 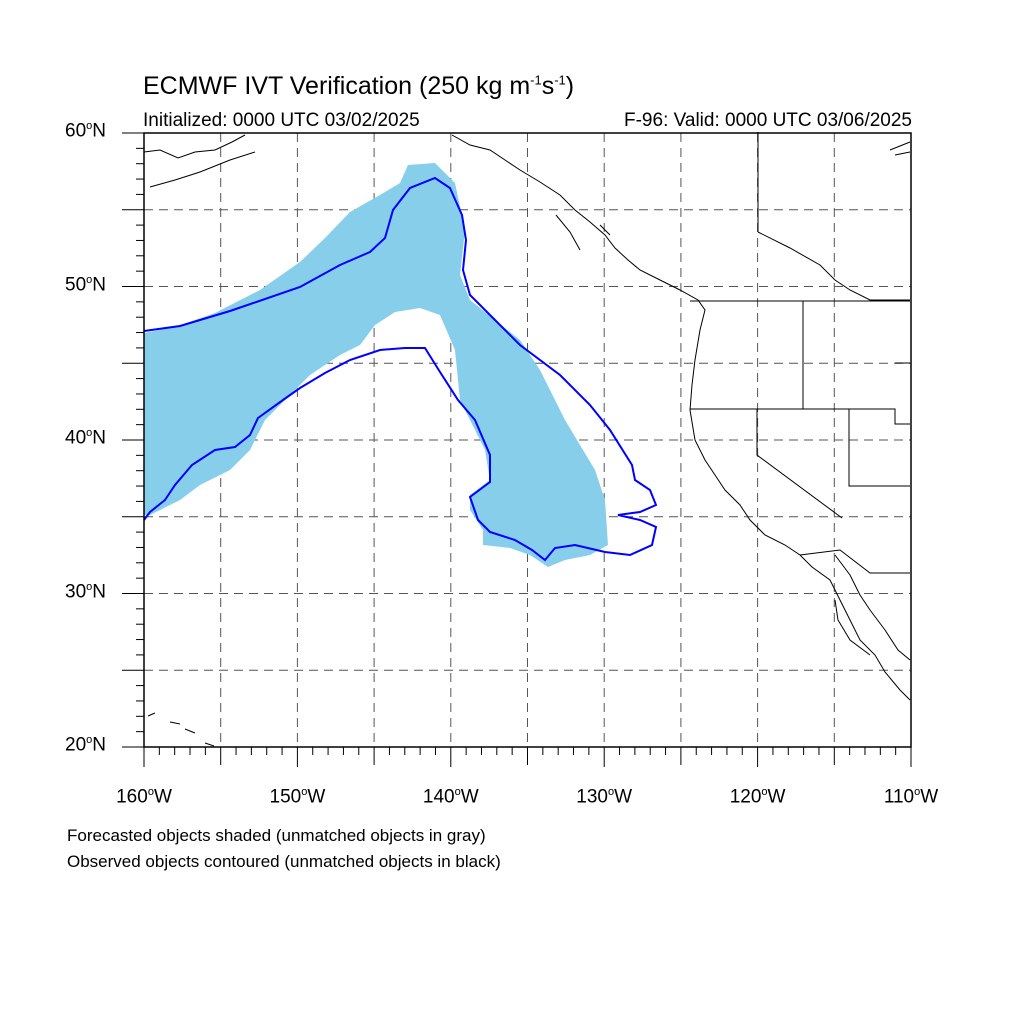 I want to click on map-title: ECMWF IVT Verification (250 kg m-1s-1), so click(x=359, y=86).